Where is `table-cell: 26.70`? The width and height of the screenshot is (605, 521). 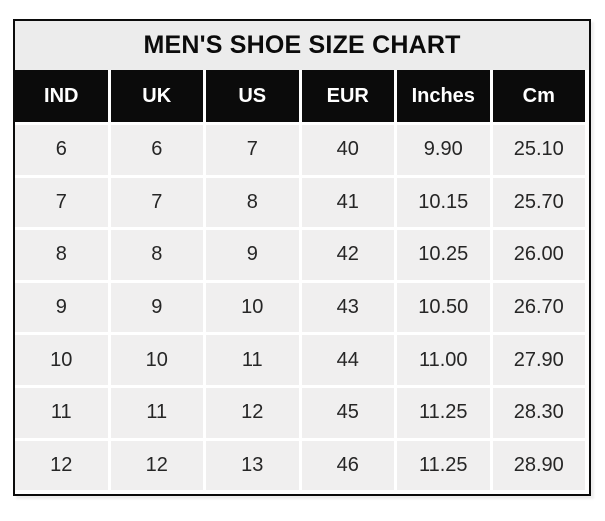 table-cell: 26.70 is located at coordinates (538, 307).